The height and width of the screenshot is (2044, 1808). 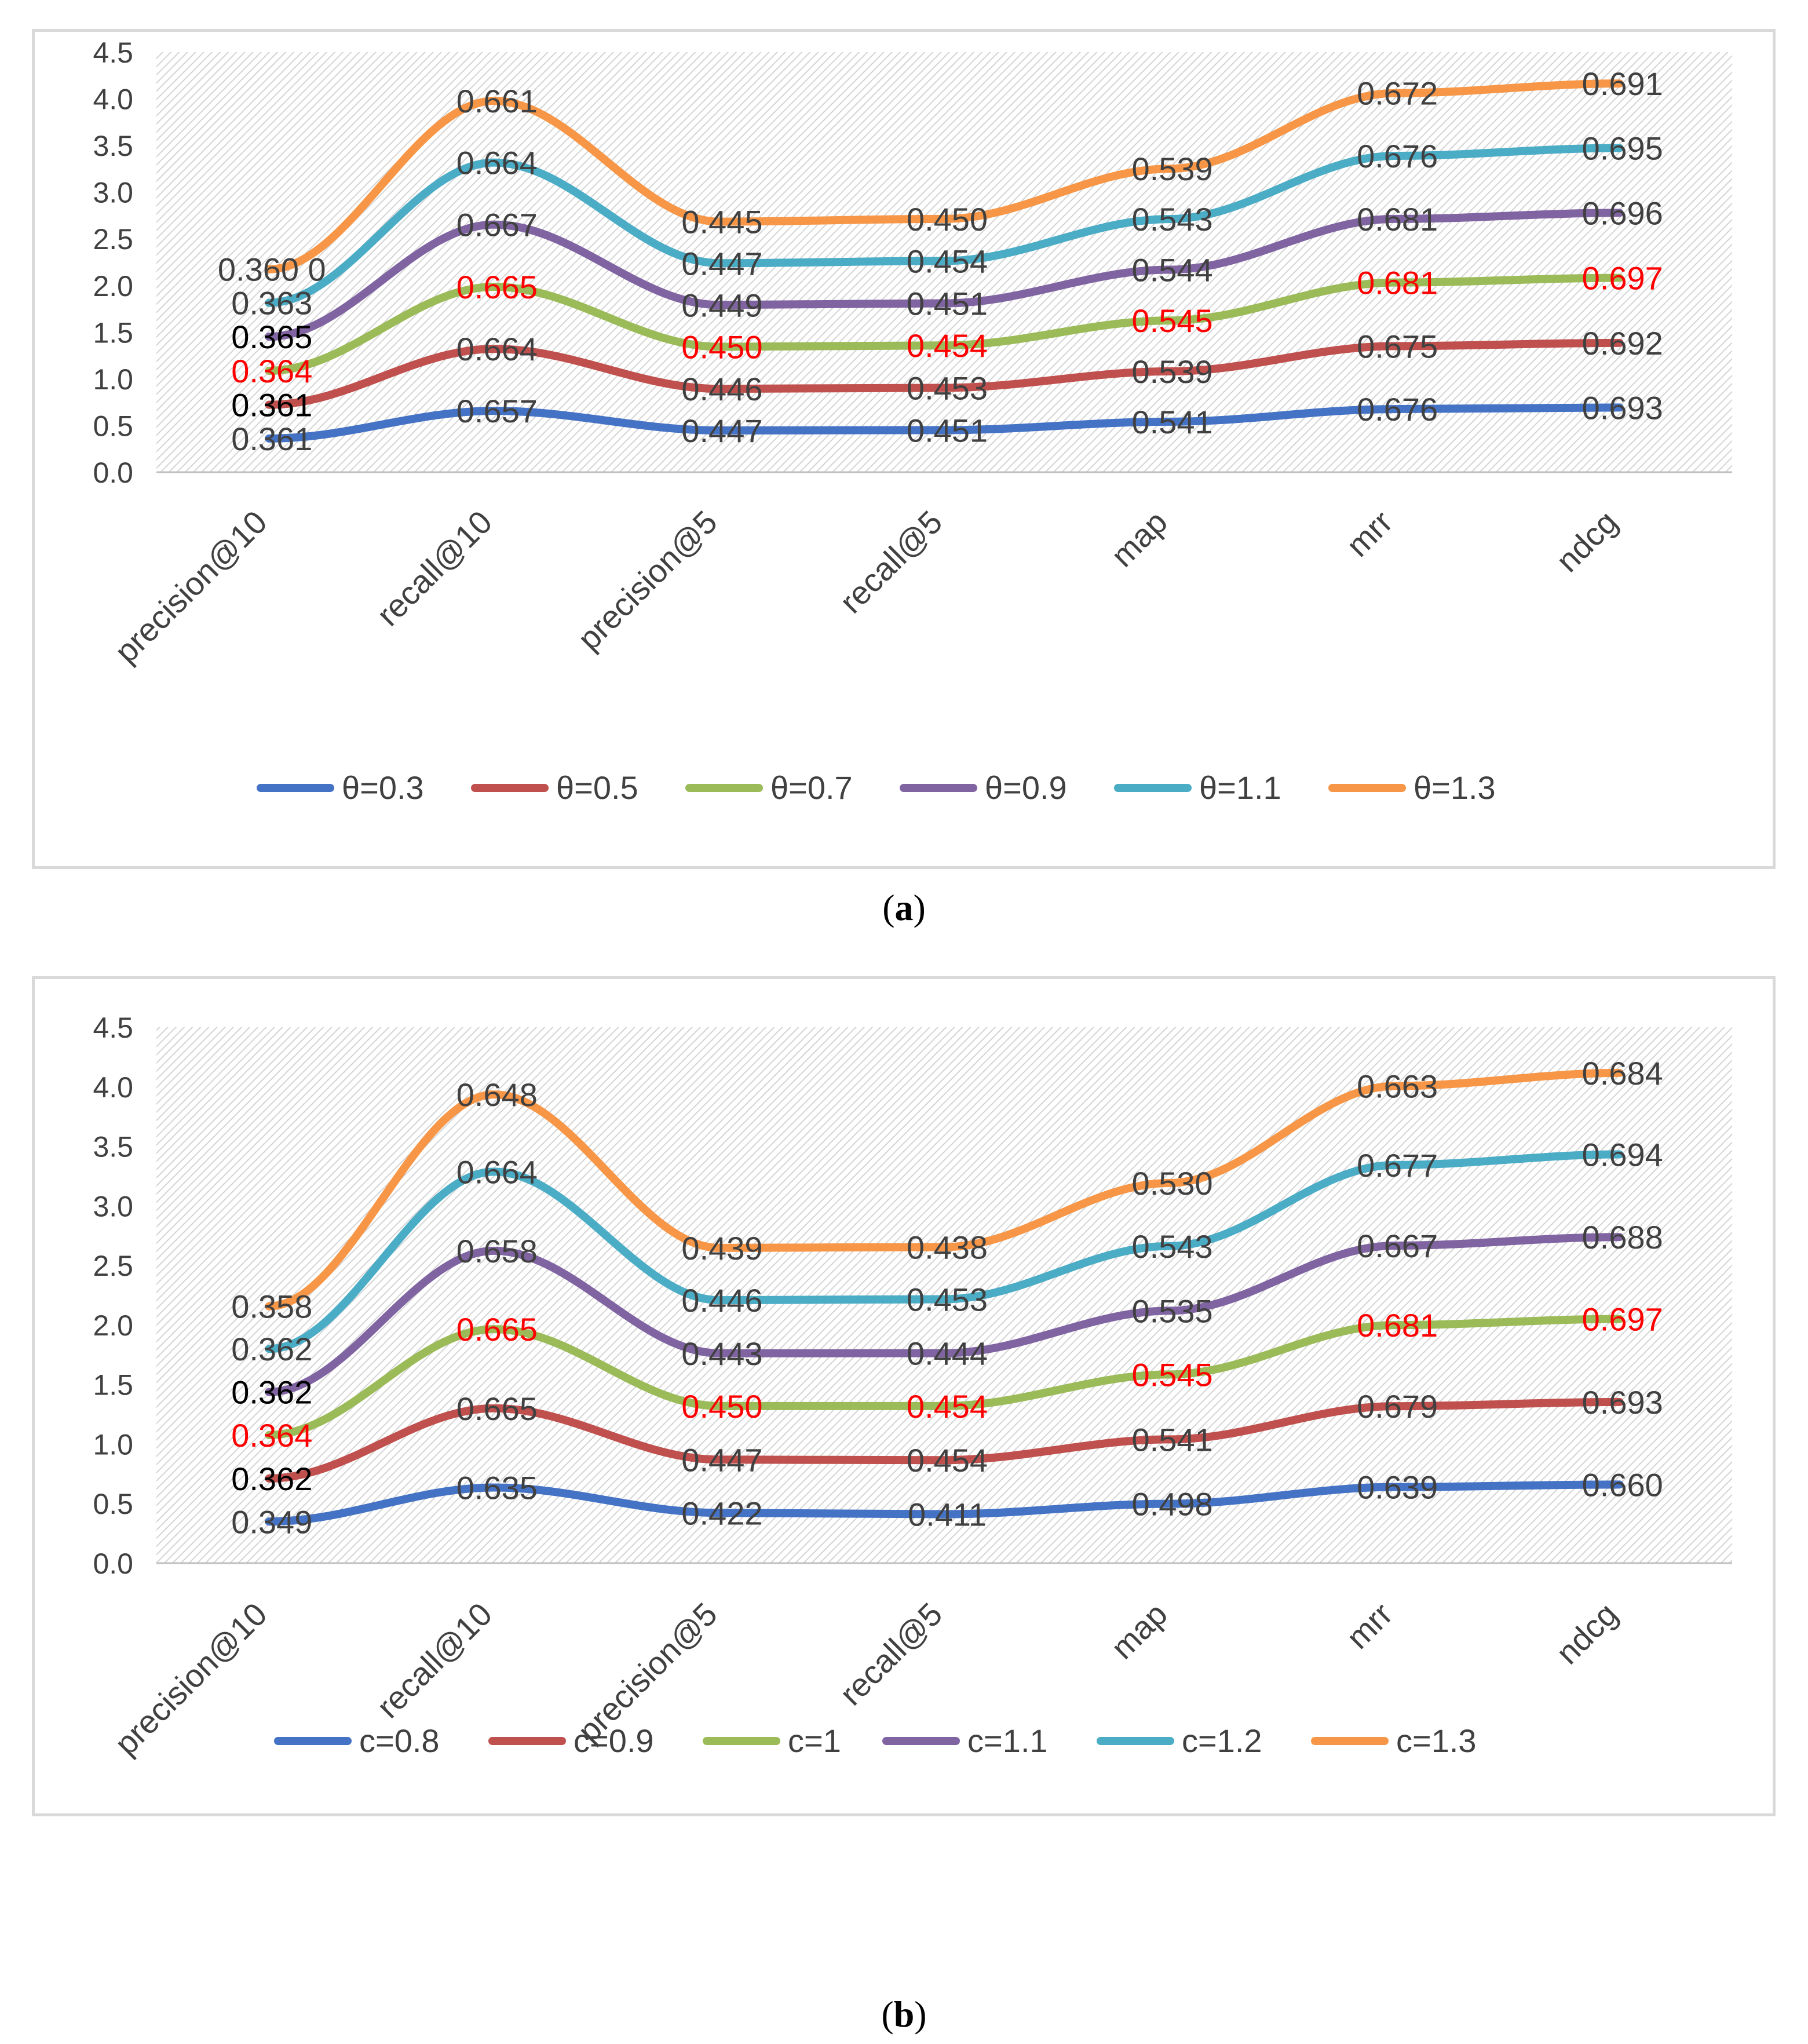 I want to click on data-label: 0.672, so click(x=1397, y=93).